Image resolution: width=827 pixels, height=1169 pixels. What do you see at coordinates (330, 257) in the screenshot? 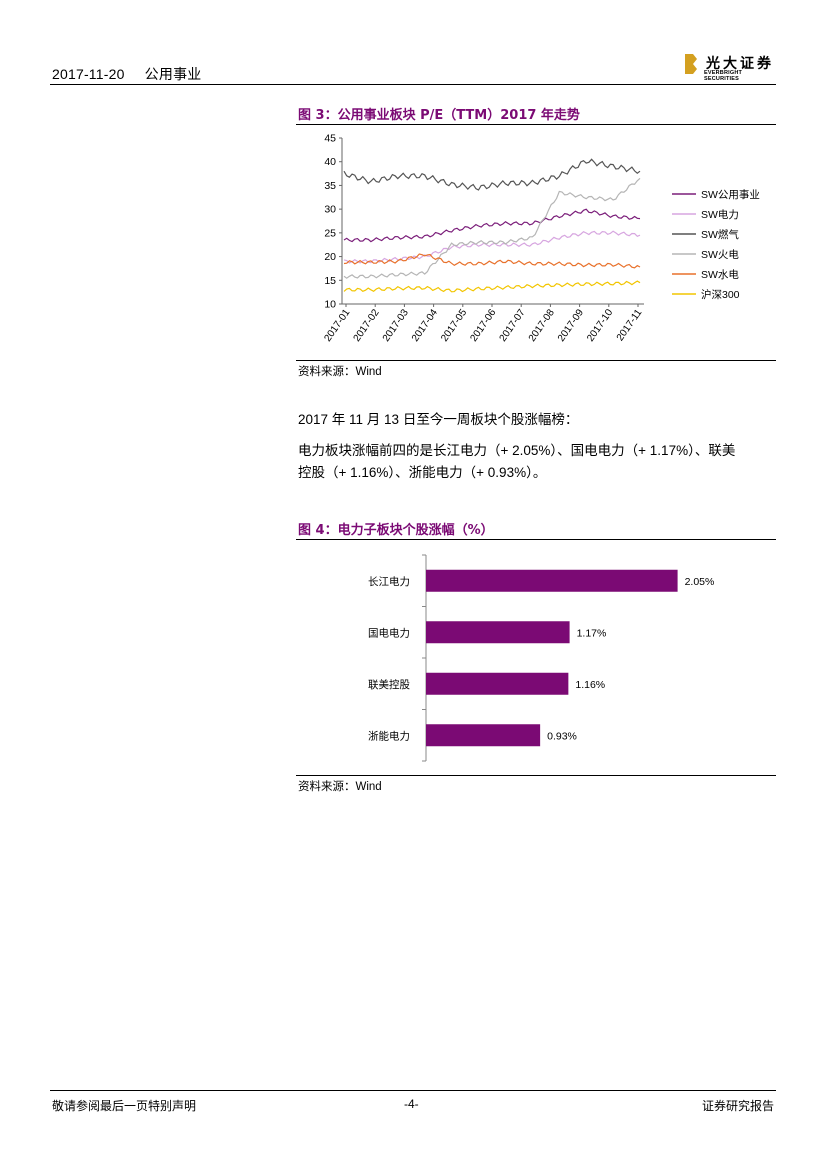
I see `y-tick-label: 20` at bounding box center [330, 257].